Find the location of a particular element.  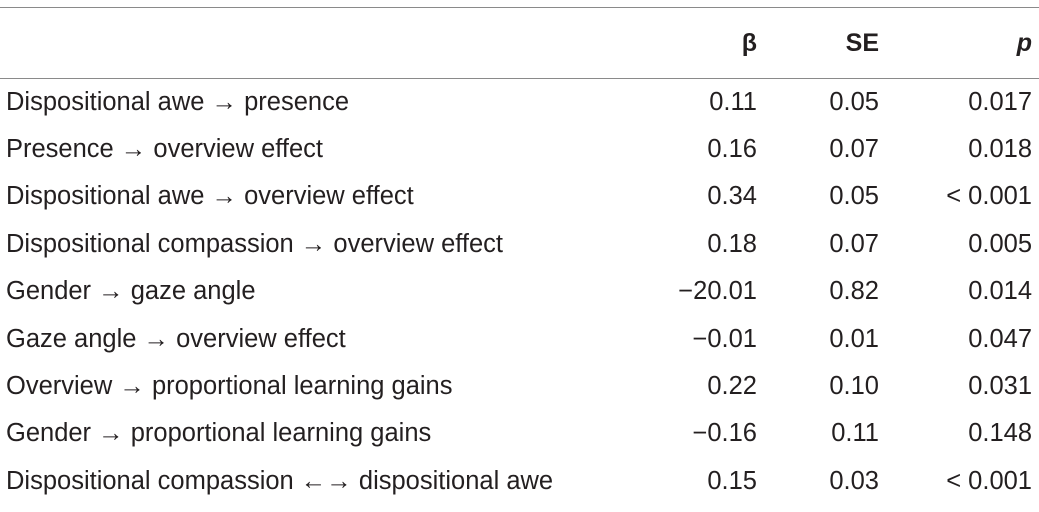

row-beta: −20.01 is located at coordinates (717, 291).